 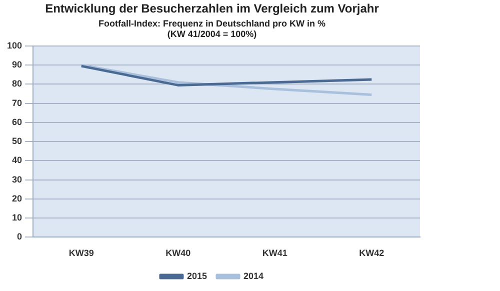 What do you see at coordinates (212, 29) in the screenshot?
I see `chart-subtitle: Footfall-Index: Frequenz in Deutschland pro KW in % (KW 41/2004 = 100%)` at bounding box center [212, 29].